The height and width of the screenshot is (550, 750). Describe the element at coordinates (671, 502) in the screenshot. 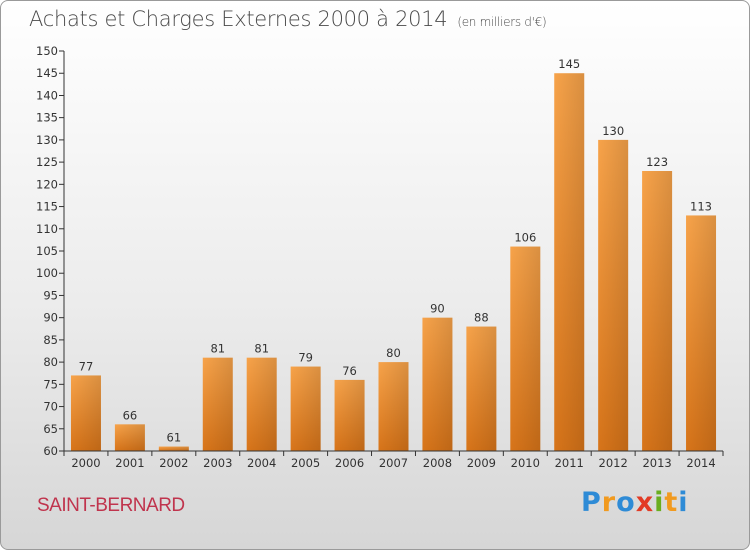

I see `logo-letter: t` at that location.